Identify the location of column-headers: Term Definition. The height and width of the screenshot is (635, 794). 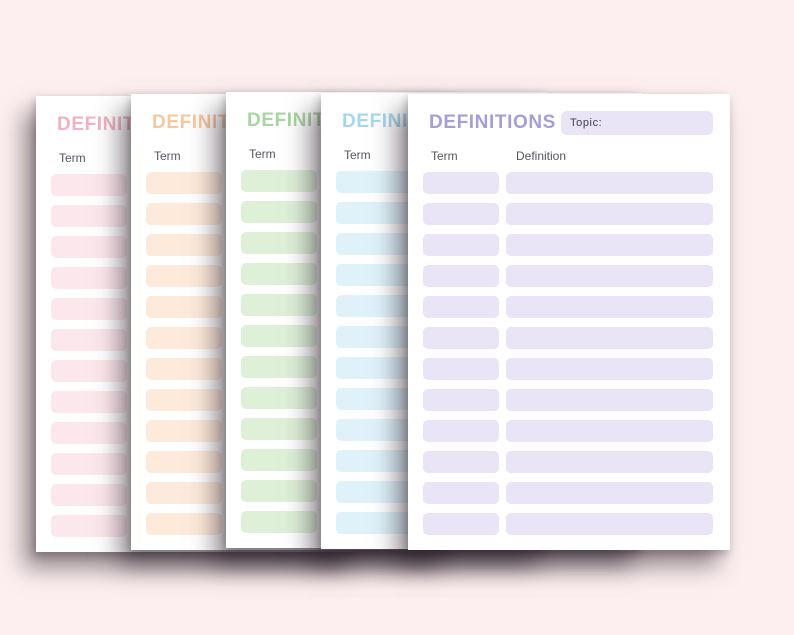
(568, 156).